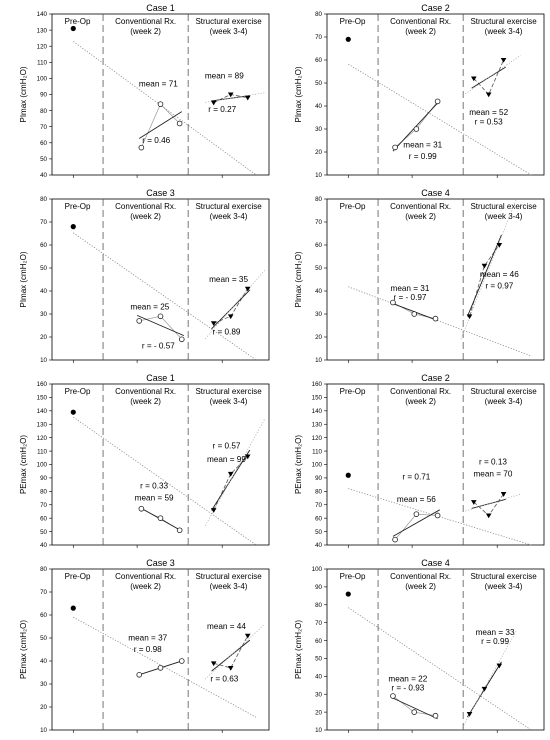  I want to click on annotation-label: mean = 44, so click(226, 626).